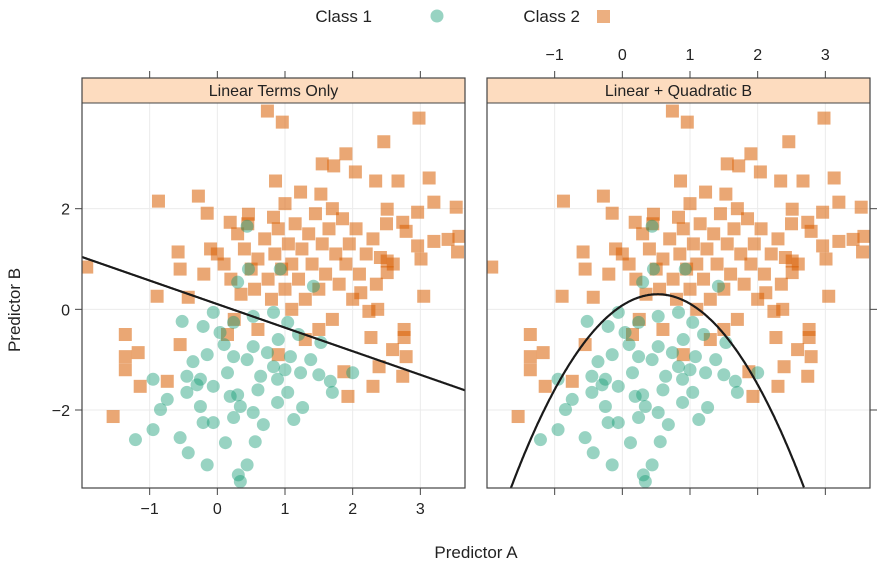 Image resolution: width=881 pixels, height=565 pixels. What do you see at coordinates (285, 509) in the screenshot?
I see `x-tick-label: 1` at bounding box center [285, 509].